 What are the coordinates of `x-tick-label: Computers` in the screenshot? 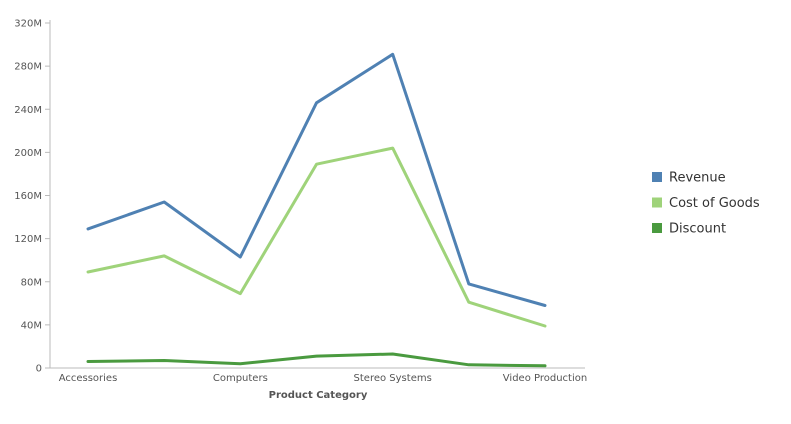 It's located at (240, 378).